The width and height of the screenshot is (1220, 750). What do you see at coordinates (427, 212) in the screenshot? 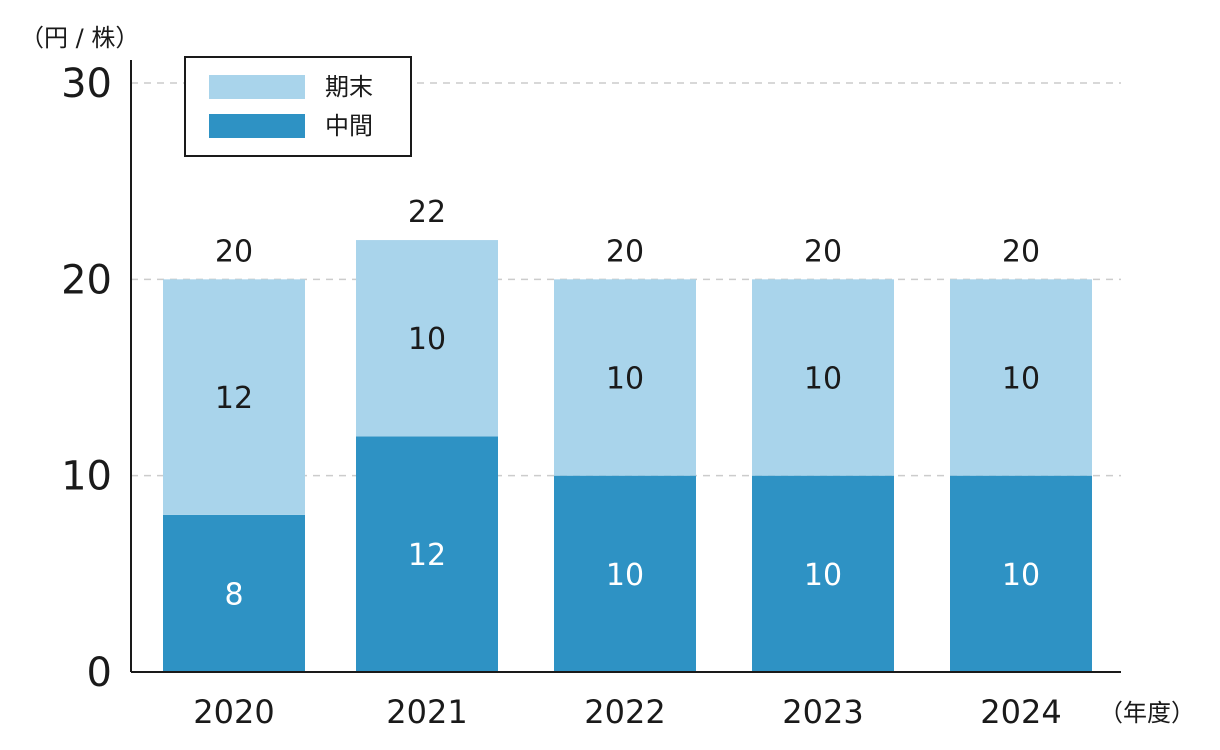
I see `total-value-label: 22` at bounding box center [427, 212].